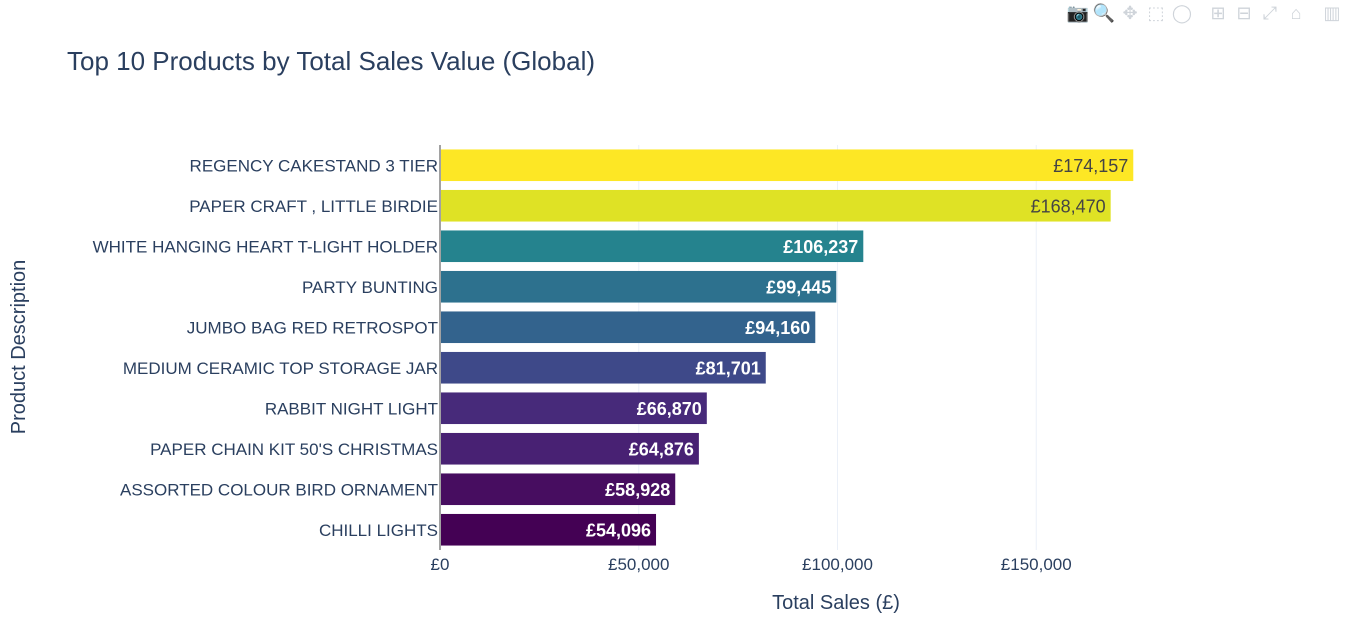 The image size is (1345, 622). What do you see at coordinates (280, 368) in the screenshot?
I see `y-tick-label: MEDIUM CERAMIC TOP STORAGE JAR` at bounding box center [280, 368].